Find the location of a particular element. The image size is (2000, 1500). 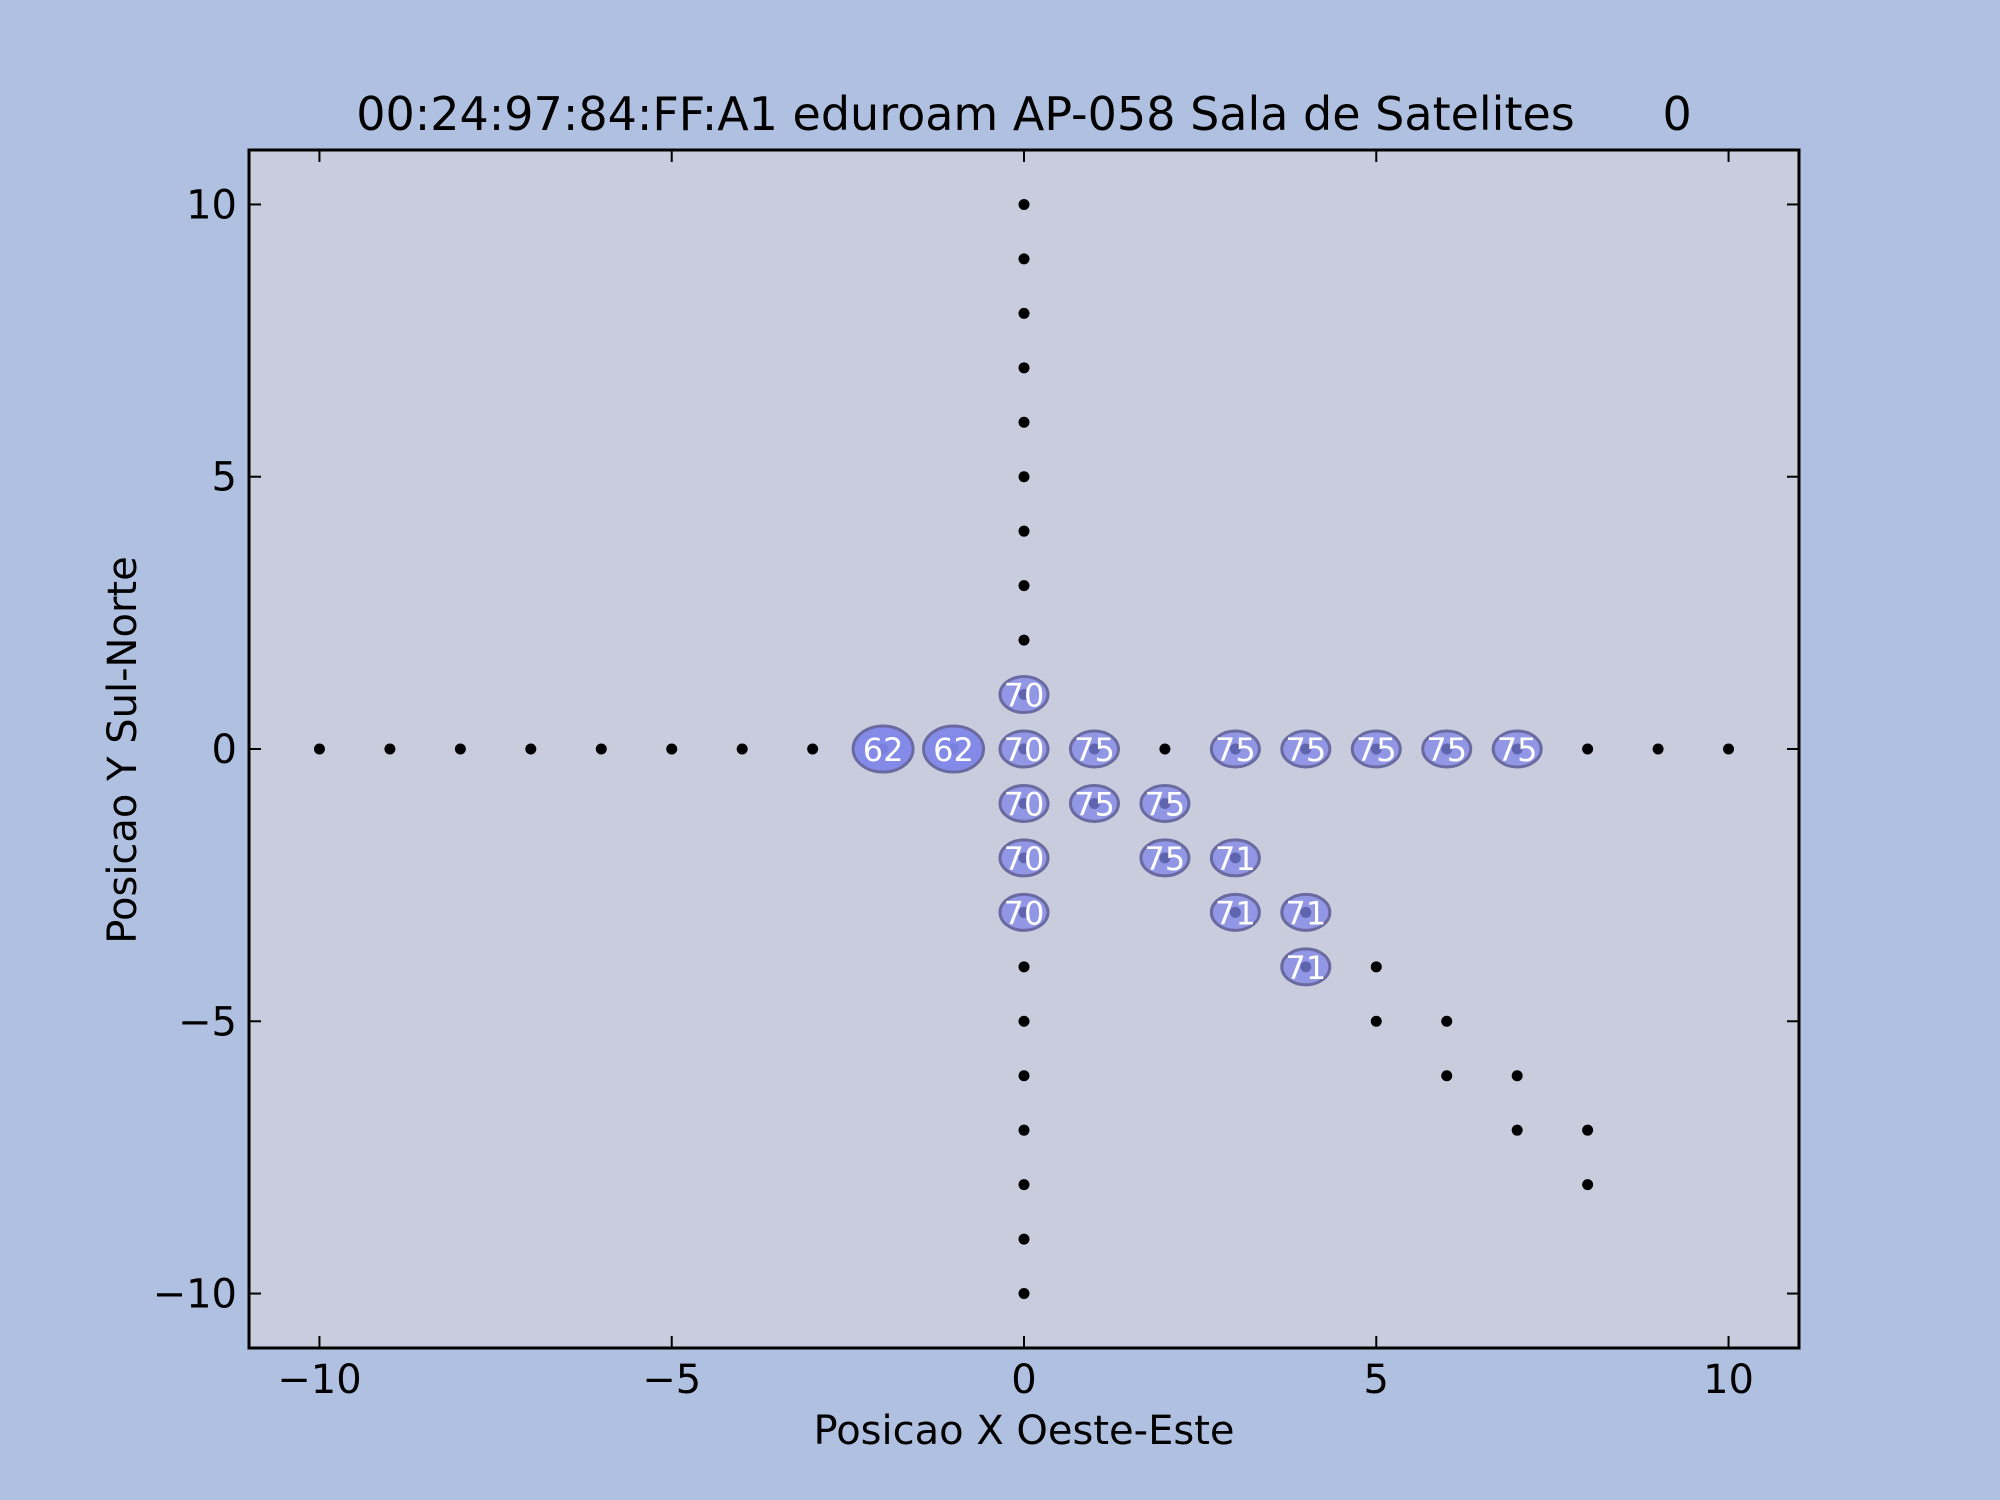

y-tick-label: 10 is located at coordinates (211, 205).